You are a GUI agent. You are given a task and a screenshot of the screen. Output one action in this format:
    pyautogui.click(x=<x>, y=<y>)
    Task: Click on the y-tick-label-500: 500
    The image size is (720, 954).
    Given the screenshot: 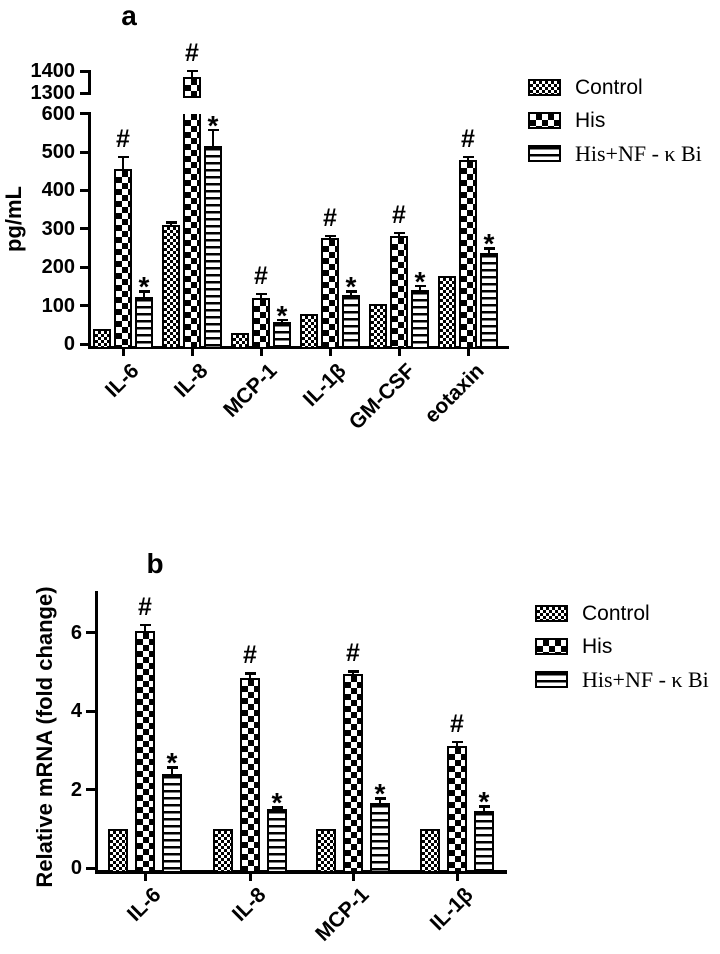 What is the action you would take?
    pyautogui.click(x=58, y=152)
    